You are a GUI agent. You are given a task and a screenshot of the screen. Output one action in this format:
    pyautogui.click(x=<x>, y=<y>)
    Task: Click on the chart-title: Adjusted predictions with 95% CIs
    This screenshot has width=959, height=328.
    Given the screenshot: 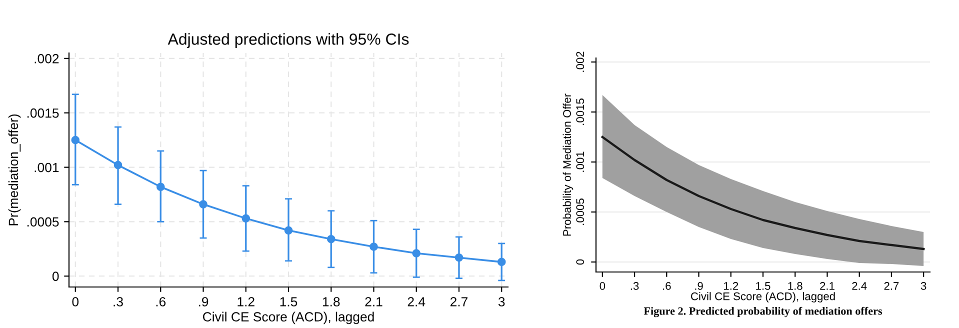 What is the action you would take?
    pyautogui.click(x=288, y=40)
    